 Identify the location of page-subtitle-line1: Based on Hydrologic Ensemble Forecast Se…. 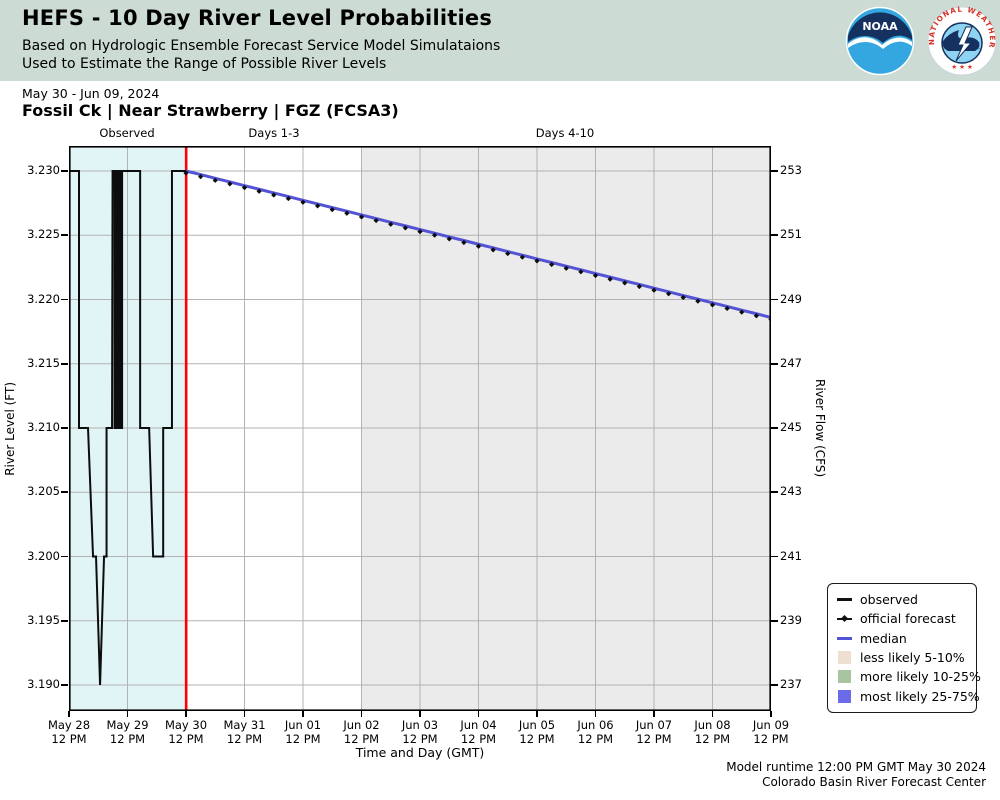
(261, 46).